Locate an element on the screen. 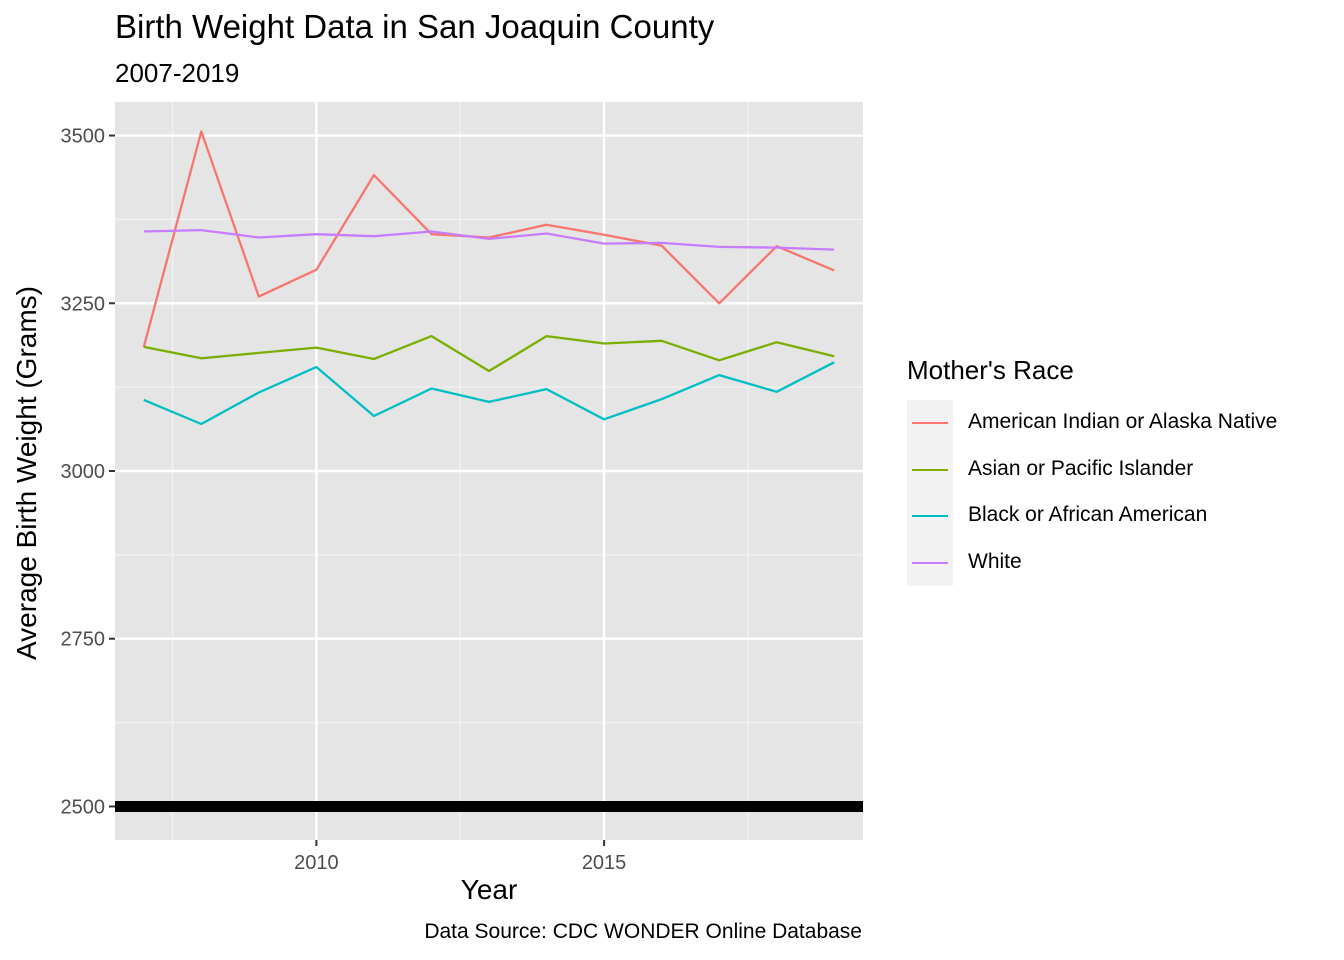  y-tick-label: 2750 is located at coordinates (83, 640).